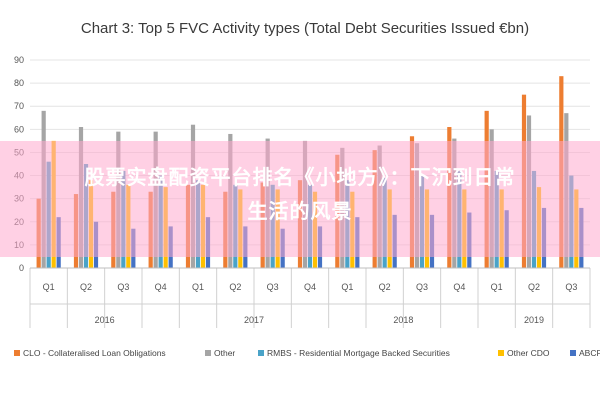  I want to click on watermark-line-1: 股票实盘配资平台排名《小地方》：下沉到日常, so click(300, 177).